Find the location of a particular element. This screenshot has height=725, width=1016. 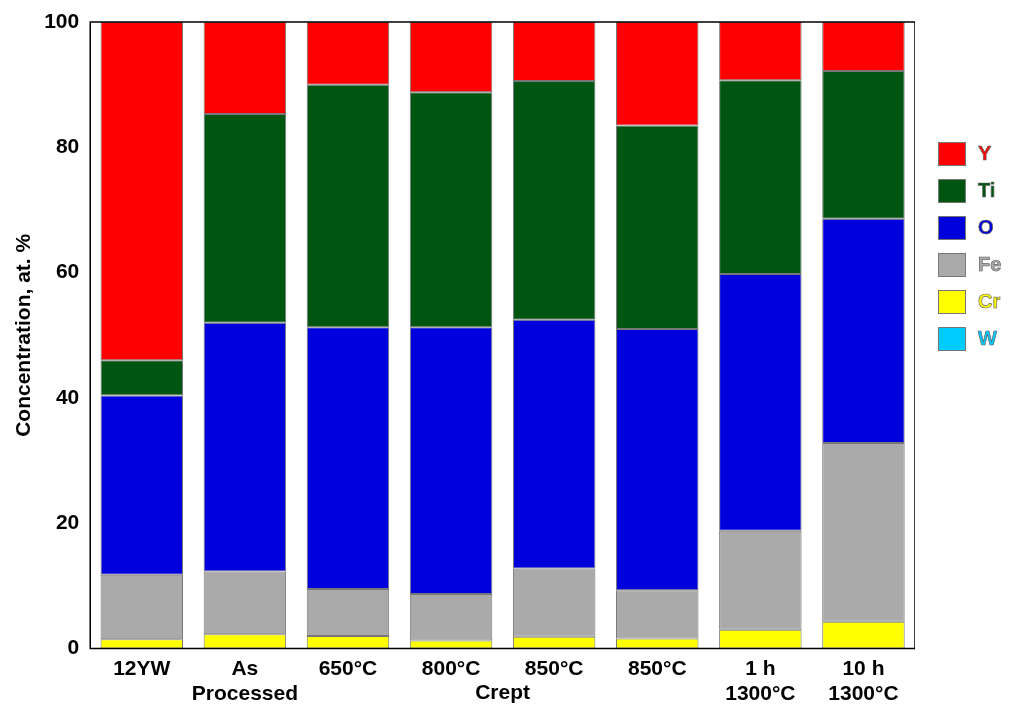

y-tick-label: 40 is located at coordinates (67, 396).